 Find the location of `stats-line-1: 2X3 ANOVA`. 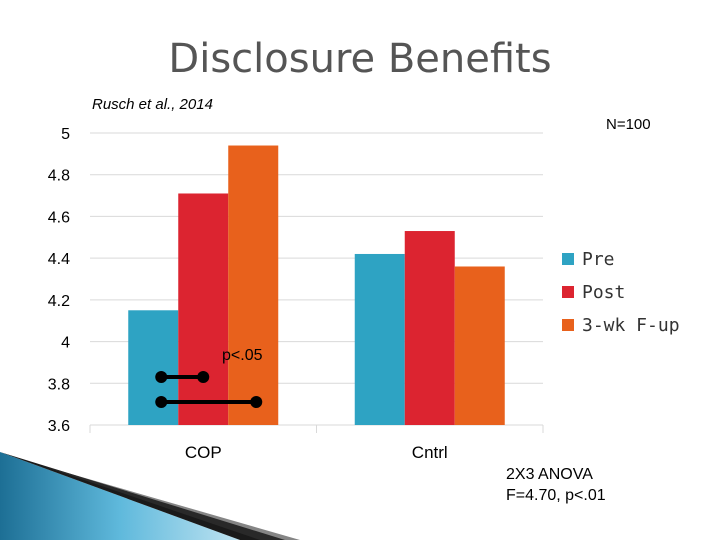

stats-line-1: 2X3 ANOVA is located at coordinates (549, 474).